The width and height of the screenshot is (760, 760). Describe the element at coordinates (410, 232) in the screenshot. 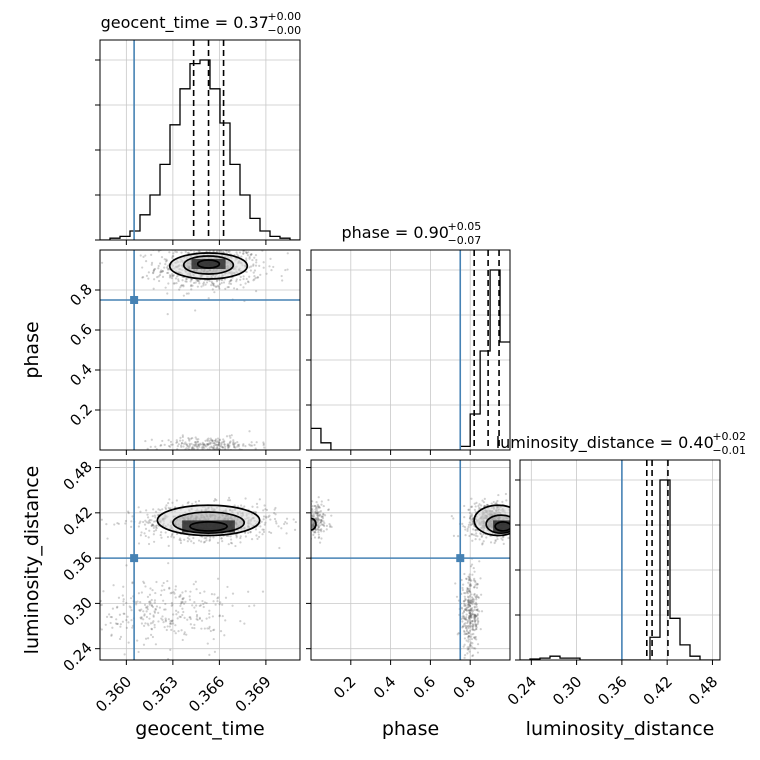

I see `histogram-title-phase: phase = 0.90` at that location.